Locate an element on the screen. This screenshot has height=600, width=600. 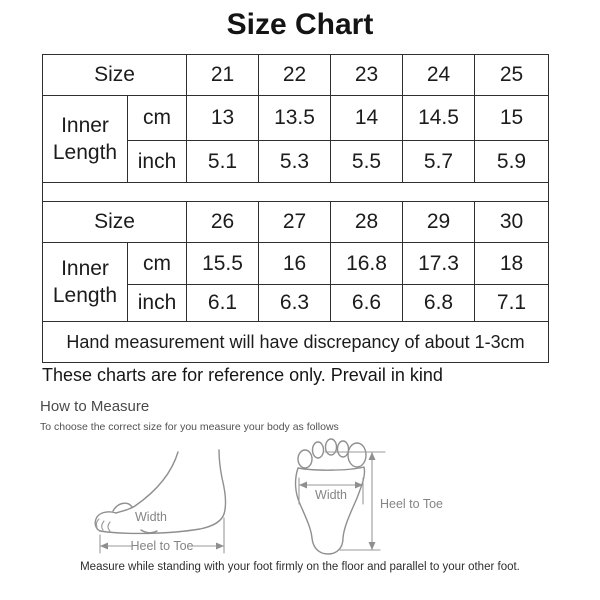
inch-value: 5.5 is located at coordinates (367, 161).